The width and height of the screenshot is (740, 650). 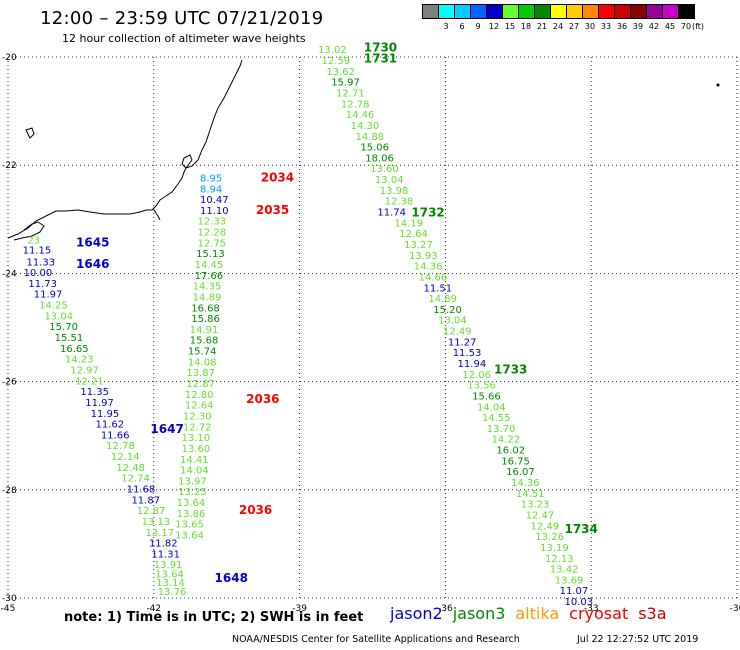 I want to click on wave-height-value: 16.68, so click(x=205, y=308).